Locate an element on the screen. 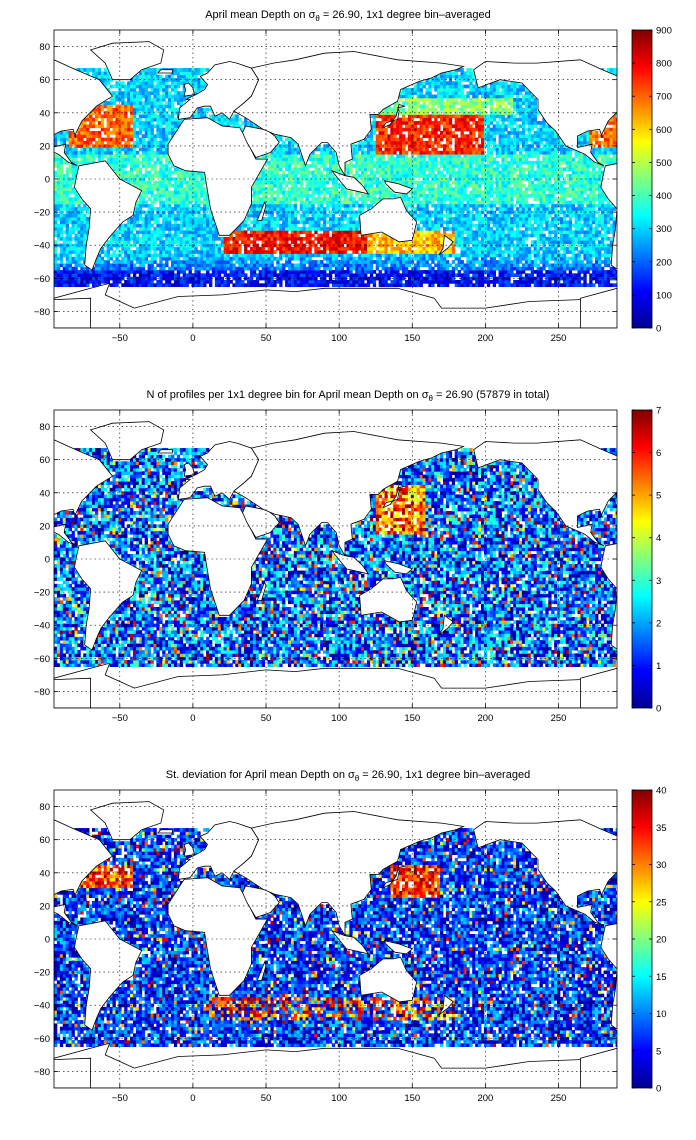 The height and width of the screenshot is (1140, 696). colorbar-tick-label: 1 is located at coordinates (658, 666).